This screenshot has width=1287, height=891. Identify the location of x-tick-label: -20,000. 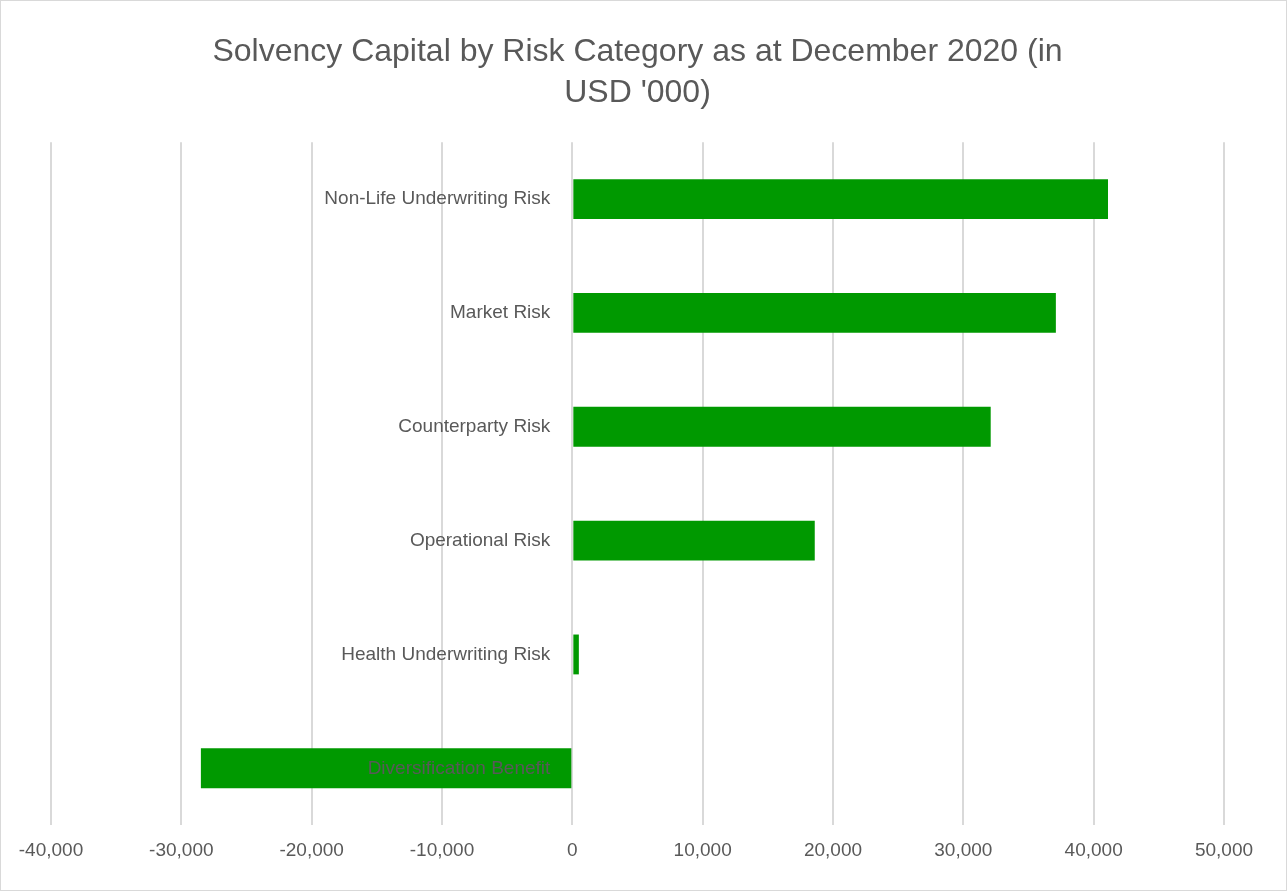
(311, 849).